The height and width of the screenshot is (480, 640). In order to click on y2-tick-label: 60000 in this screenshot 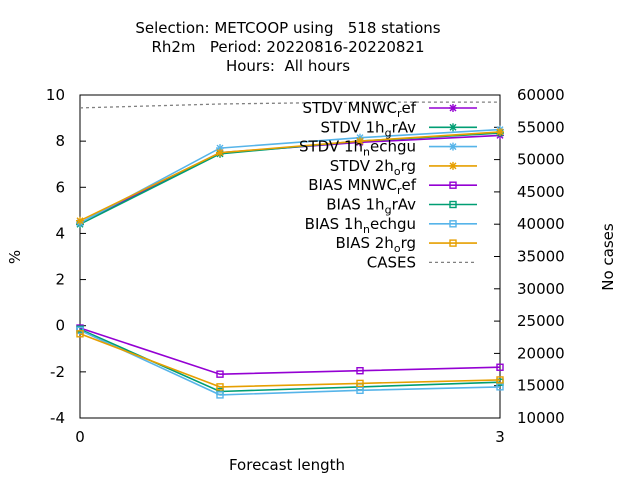, I will do `click(541, 95)`.